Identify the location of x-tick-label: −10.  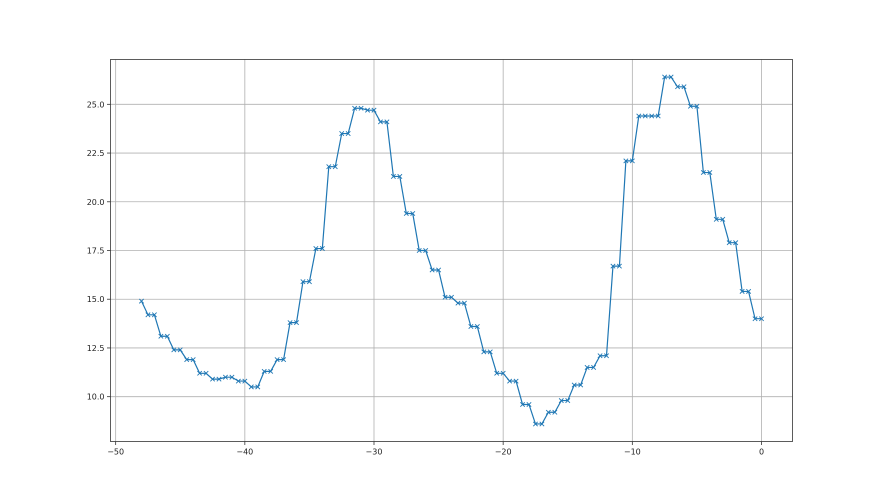
(632, 452).